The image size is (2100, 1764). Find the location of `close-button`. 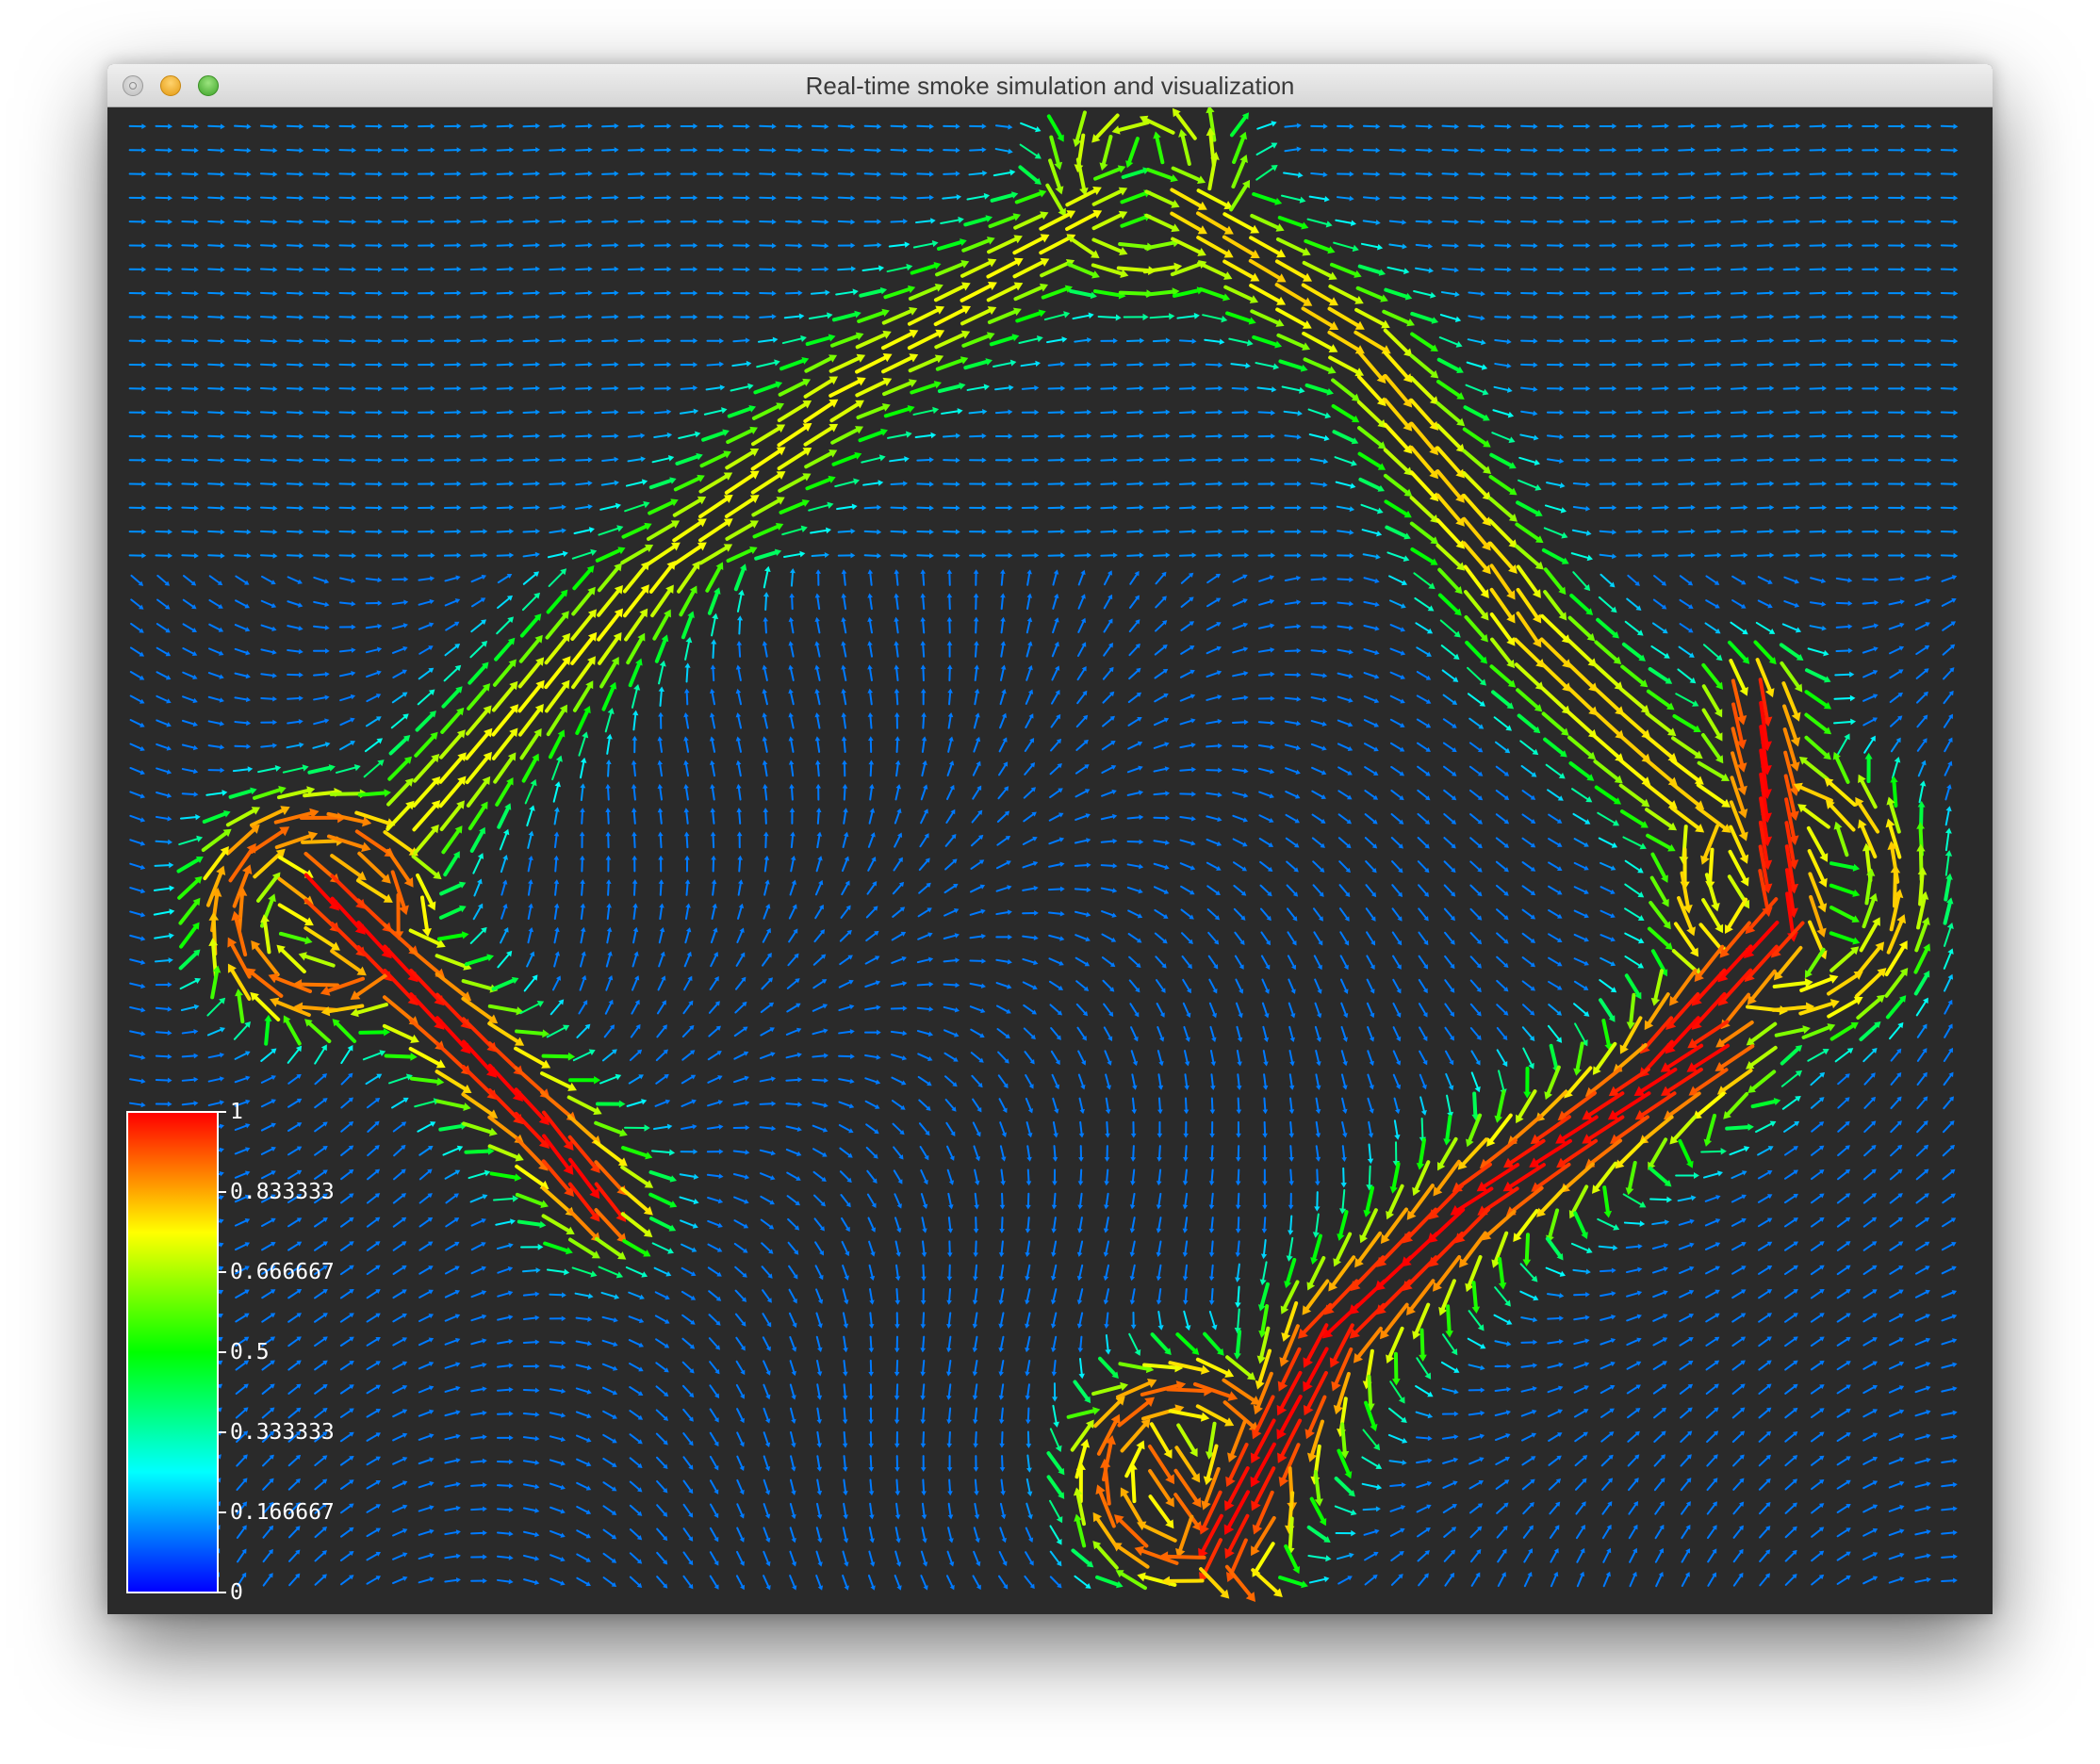

close-button is located at coordinates (133, 85).